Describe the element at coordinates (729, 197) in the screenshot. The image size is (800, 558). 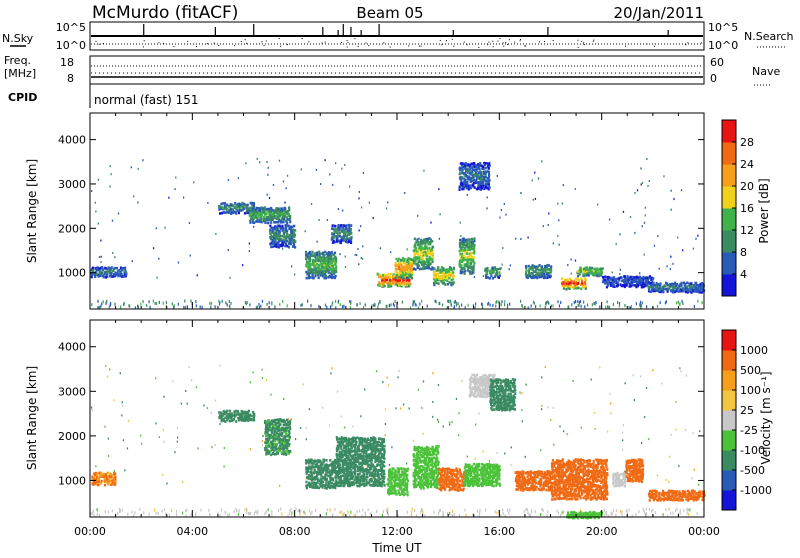
I see `colorbar-segment` at that location.